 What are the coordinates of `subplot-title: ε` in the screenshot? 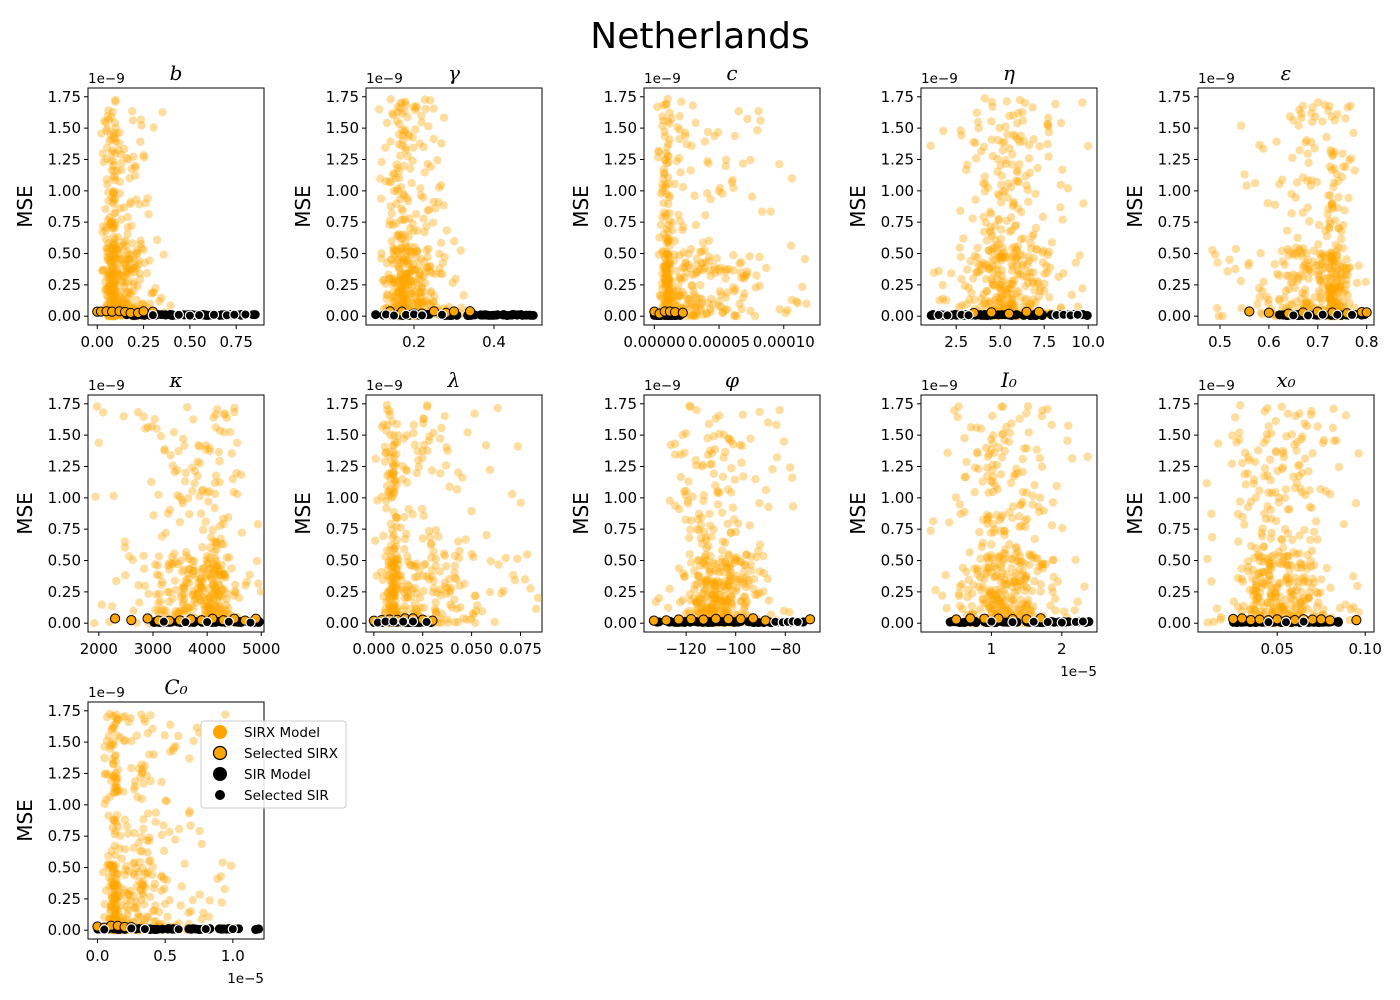 It's located at (1286, 73).